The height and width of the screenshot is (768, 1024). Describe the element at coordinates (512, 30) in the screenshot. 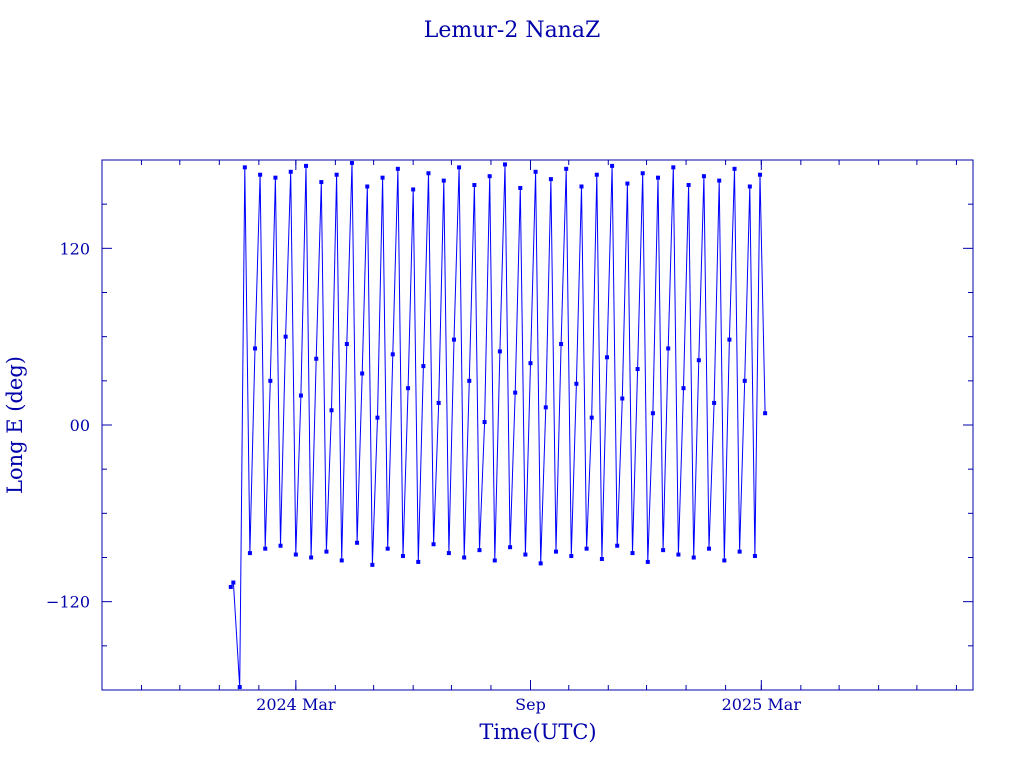

I see `chart-title: Lemur-2 NanaZ` at that location.